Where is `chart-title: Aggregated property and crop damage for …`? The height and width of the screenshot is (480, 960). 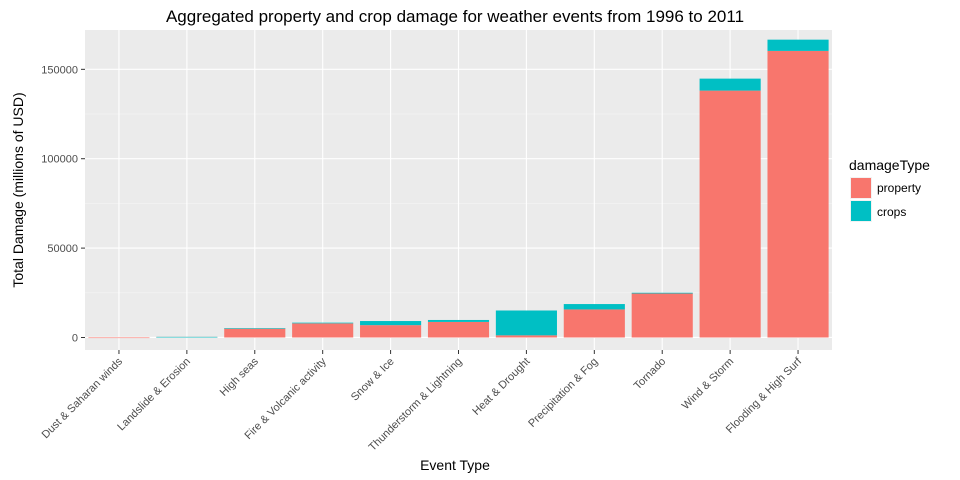
chart-title: Aggregated property and crop damage for … is located at coordinates (455, 16).